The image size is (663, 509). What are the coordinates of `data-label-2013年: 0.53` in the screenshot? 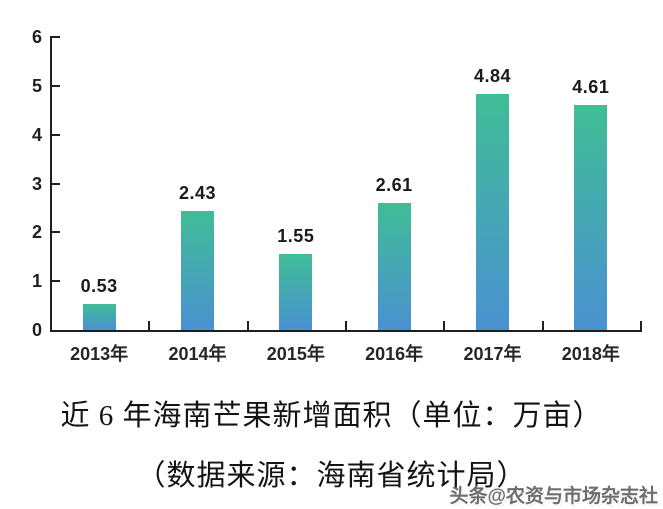 It's located at (99, 286).